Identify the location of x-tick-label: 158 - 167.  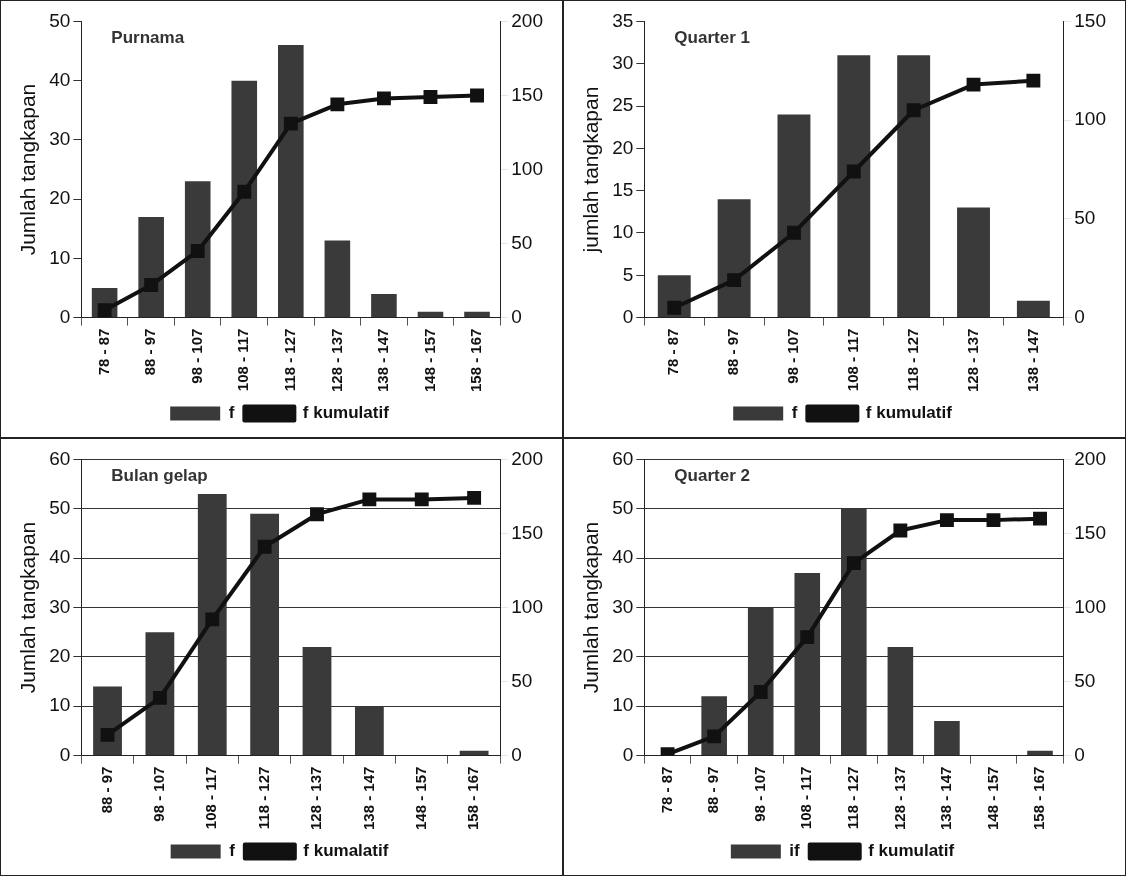
(473, 798).